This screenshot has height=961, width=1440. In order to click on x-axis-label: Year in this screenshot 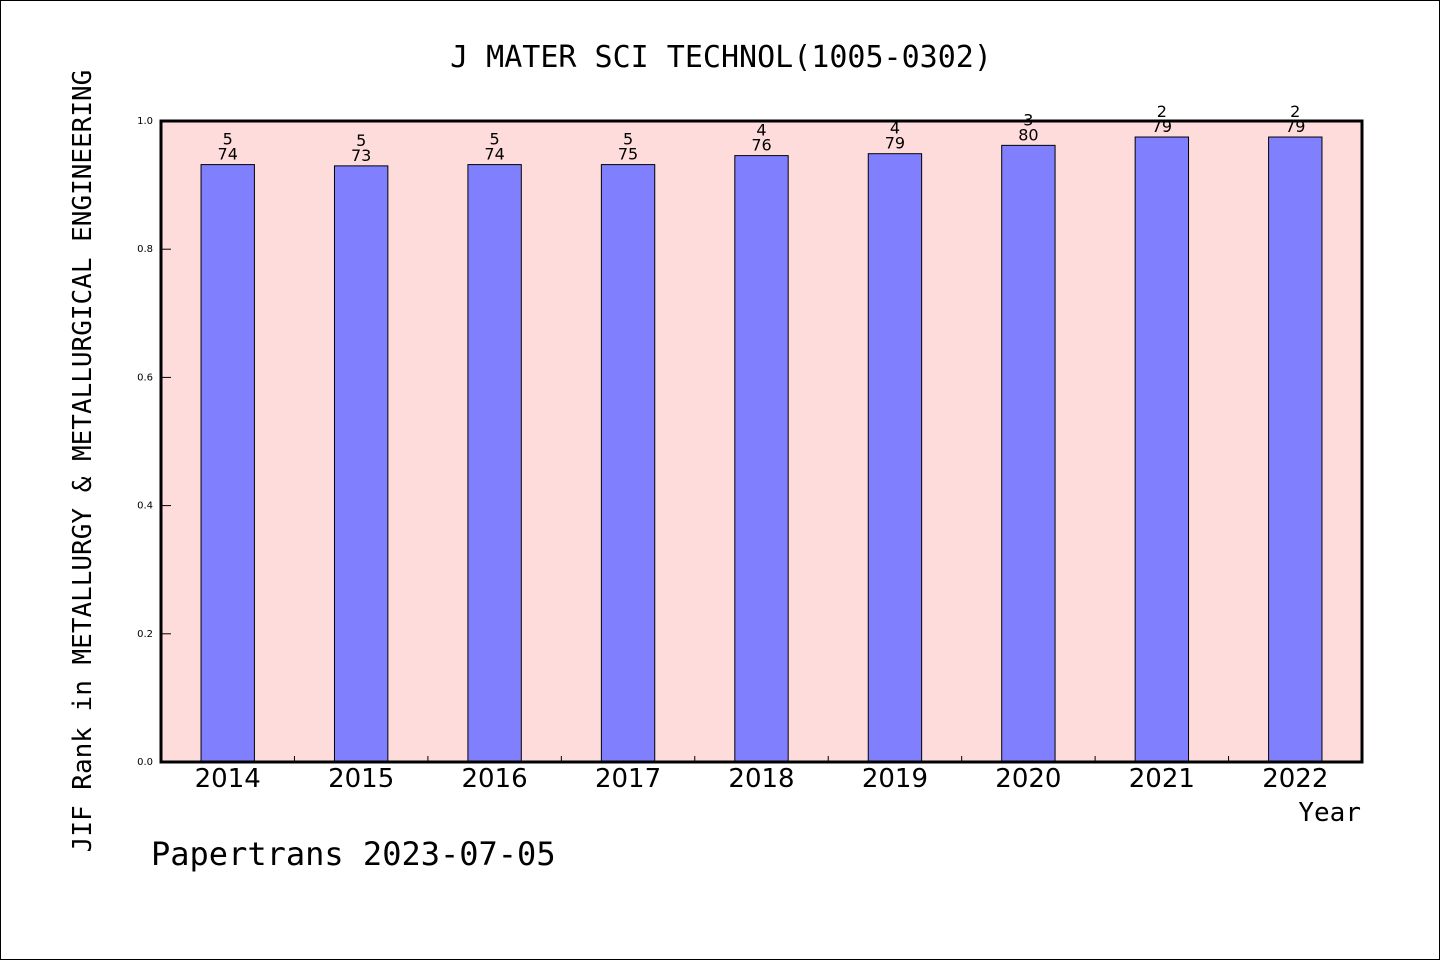, I will do `click(1329, 813)`.